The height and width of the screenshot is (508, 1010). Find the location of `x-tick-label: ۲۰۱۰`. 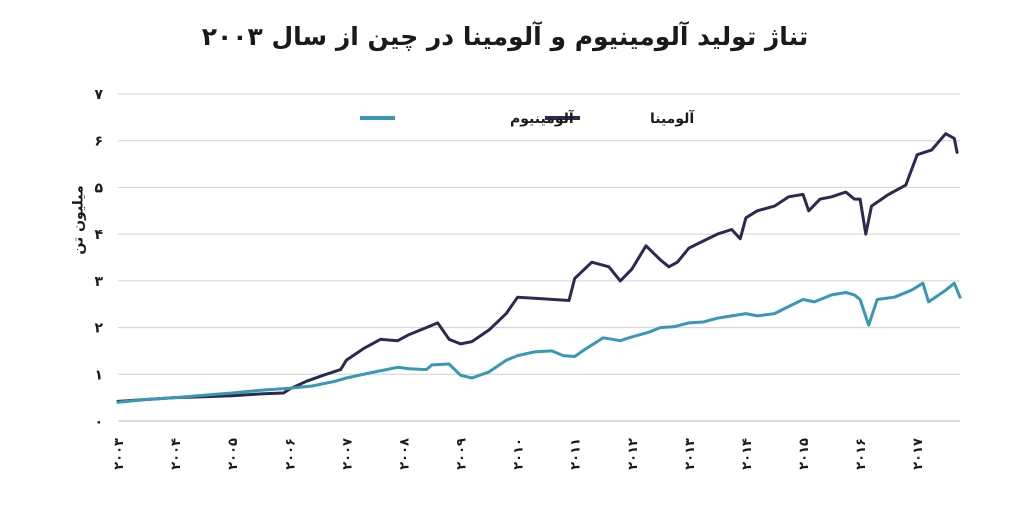

x-tick-label: ۲۰۱۰ is located at coordinates (519, 454).